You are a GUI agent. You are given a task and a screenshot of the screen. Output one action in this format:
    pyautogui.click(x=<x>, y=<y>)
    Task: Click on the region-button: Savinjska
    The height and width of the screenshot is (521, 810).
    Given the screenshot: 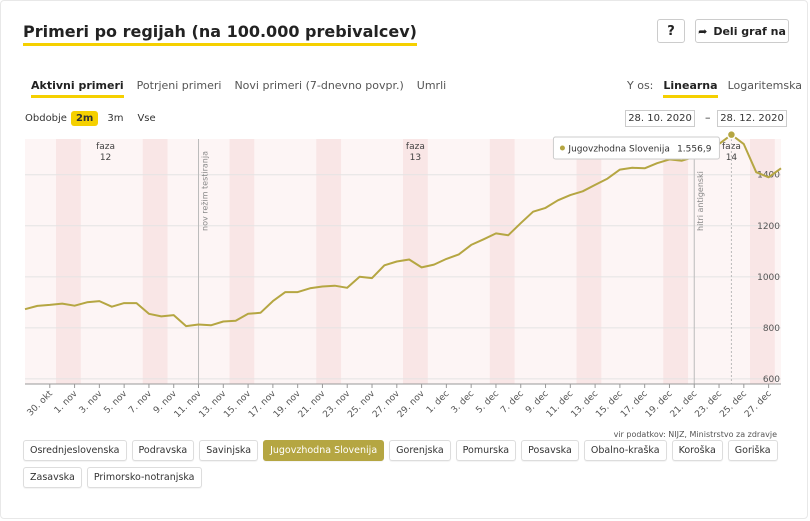 What is the action you would take?
    pyautogui.click(x=229, y=450)
    